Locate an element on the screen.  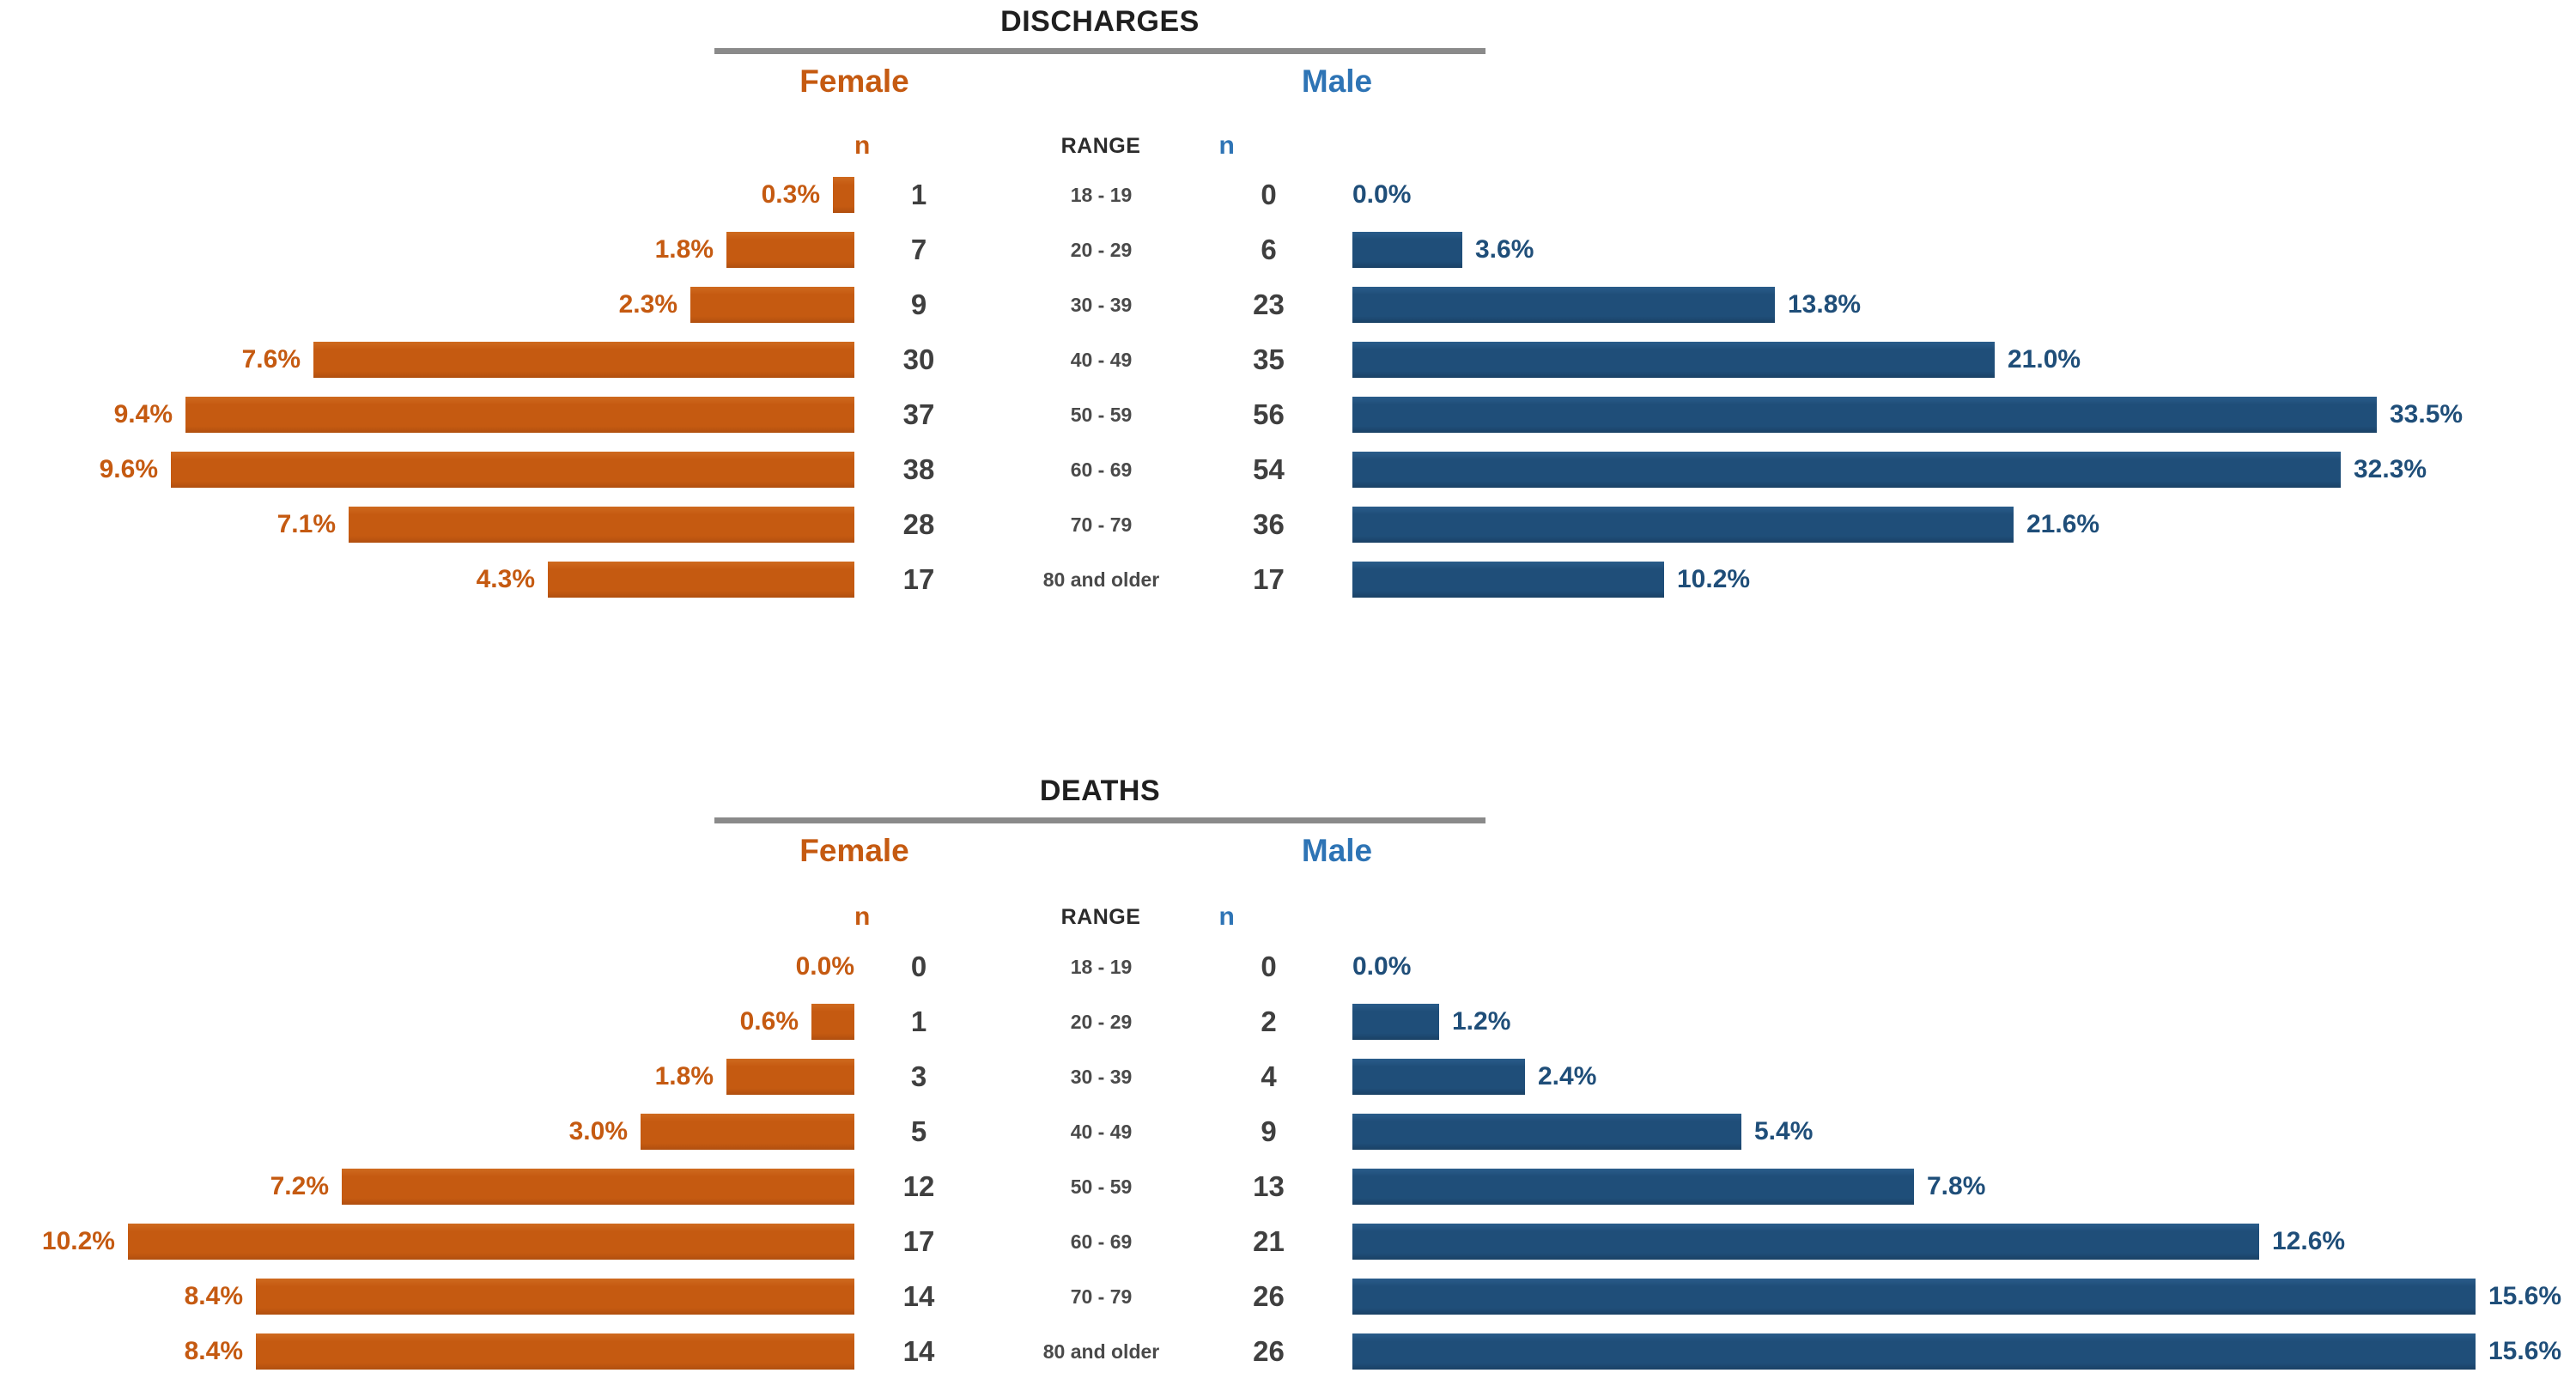
male-pct-label: 5.4% is located at coordinates (1784, 1131).